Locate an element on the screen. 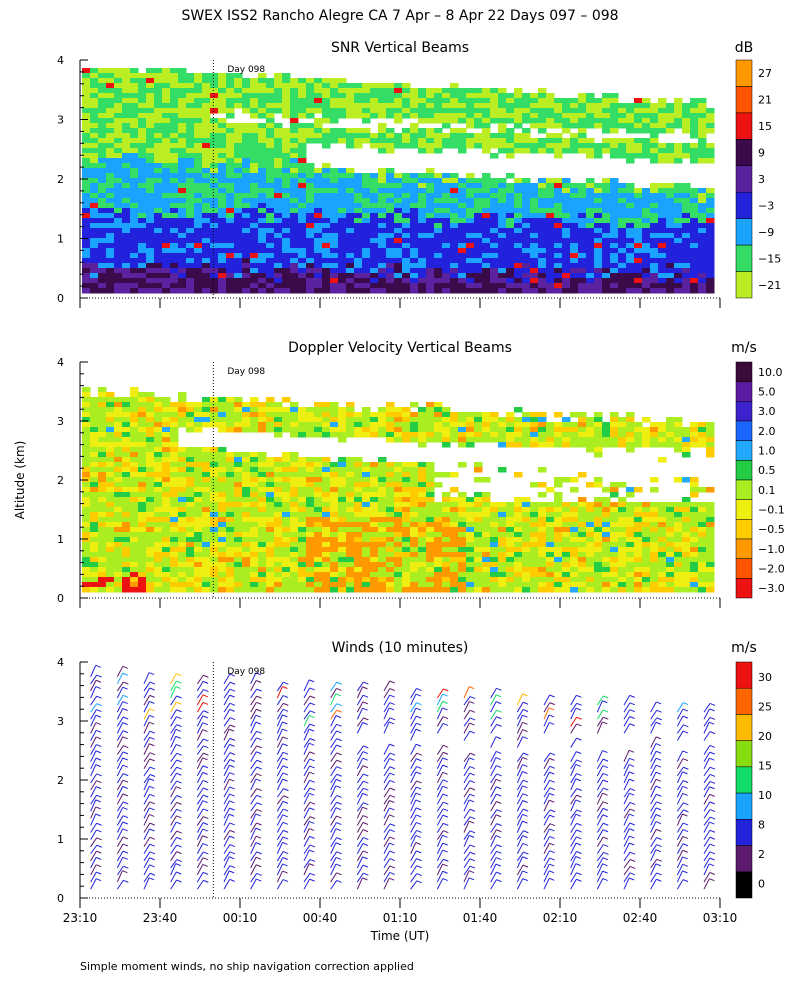 Image resolution: width=800 pixels, height=1000 pixels. day-marker-label: Day 098 is located at coordinates (246, 372).